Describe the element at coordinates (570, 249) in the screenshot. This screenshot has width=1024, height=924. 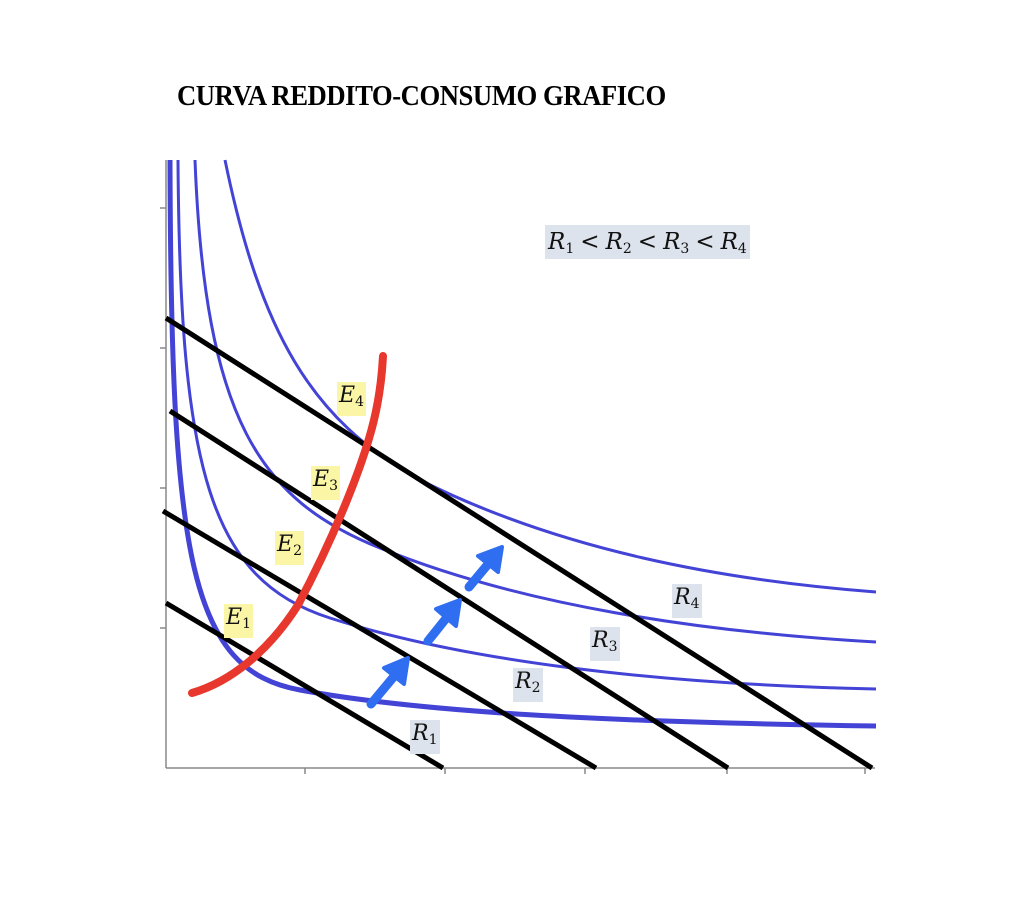
I see `legend-term-sub: 1` at that location.